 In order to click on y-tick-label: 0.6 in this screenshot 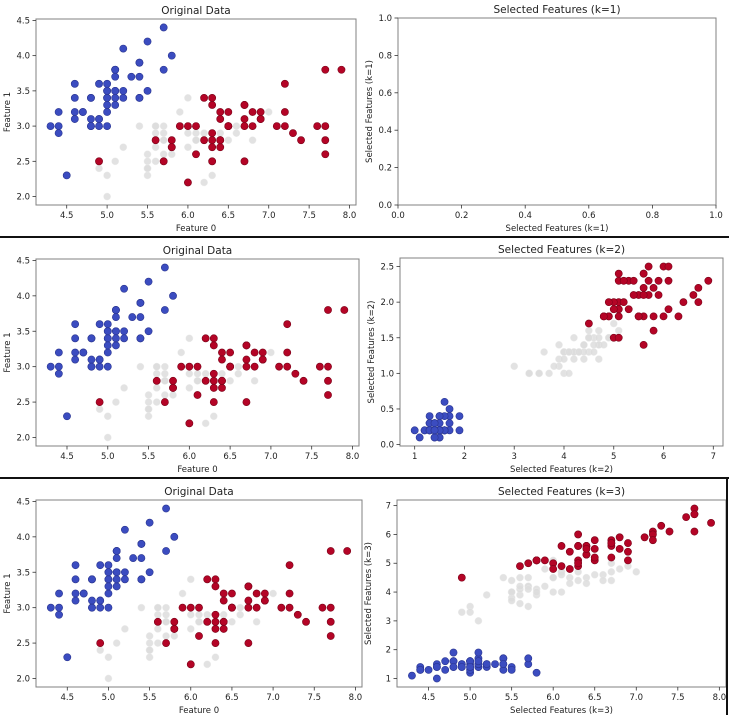, I will do `click(385, 94)`.